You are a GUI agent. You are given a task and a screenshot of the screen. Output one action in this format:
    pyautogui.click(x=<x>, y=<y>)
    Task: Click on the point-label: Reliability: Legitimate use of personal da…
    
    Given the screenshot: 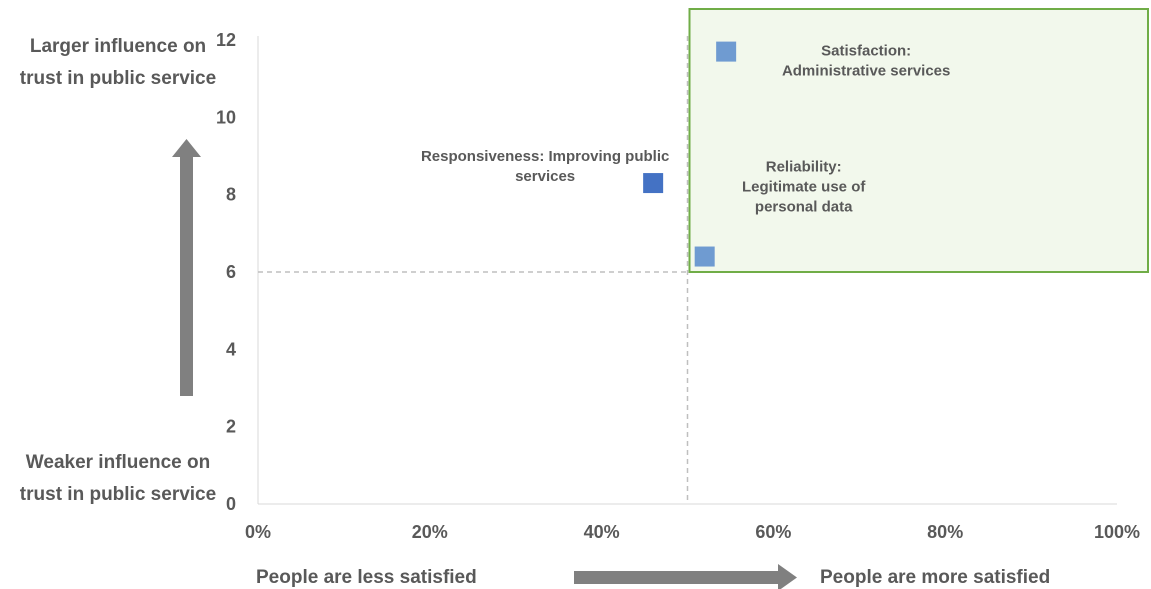 What is the action you would take?
    pyautogui.click(x=804, y=187)
    